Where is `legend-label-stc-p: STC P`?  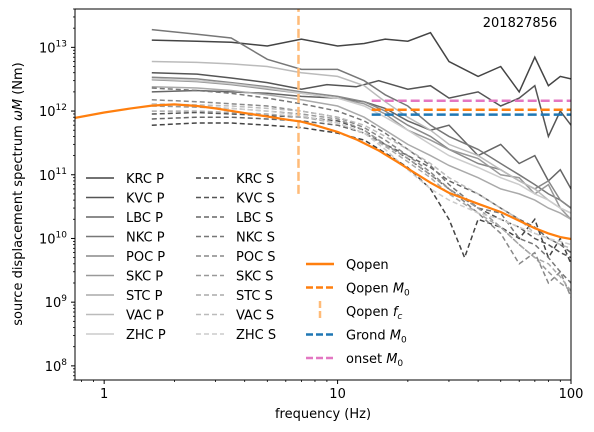 legend-label-stc-p: STC P is located at coordinates (144, 296).